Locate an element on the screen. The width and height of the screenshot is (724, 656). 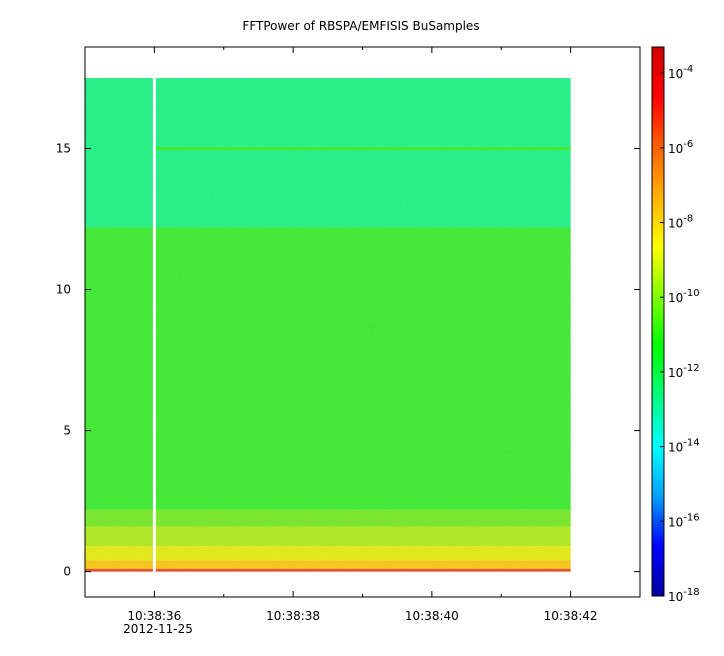
colorbar-scale is located at coordinates (658, 321).